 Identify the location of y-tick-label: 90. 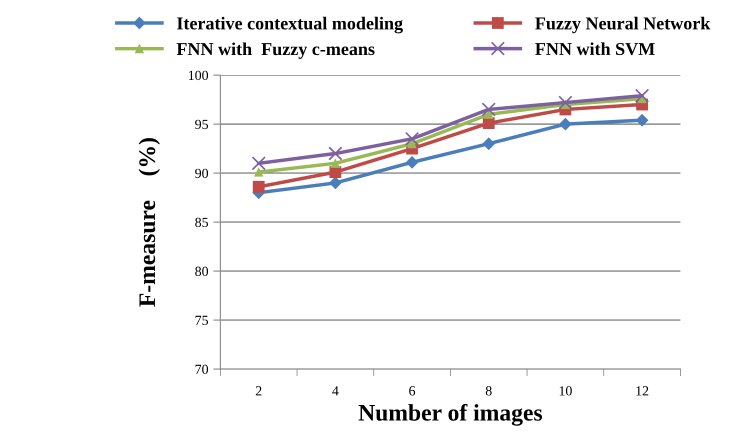
(201, 173).